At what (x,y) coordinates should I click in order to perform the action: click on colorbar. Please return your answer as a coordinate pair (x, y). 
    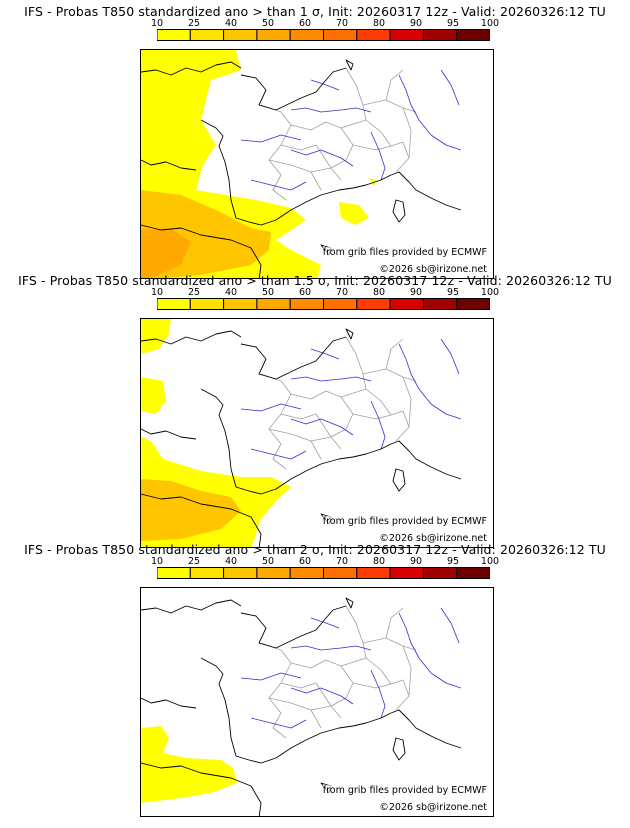
    Looking at the image, I should click on (323, 35).